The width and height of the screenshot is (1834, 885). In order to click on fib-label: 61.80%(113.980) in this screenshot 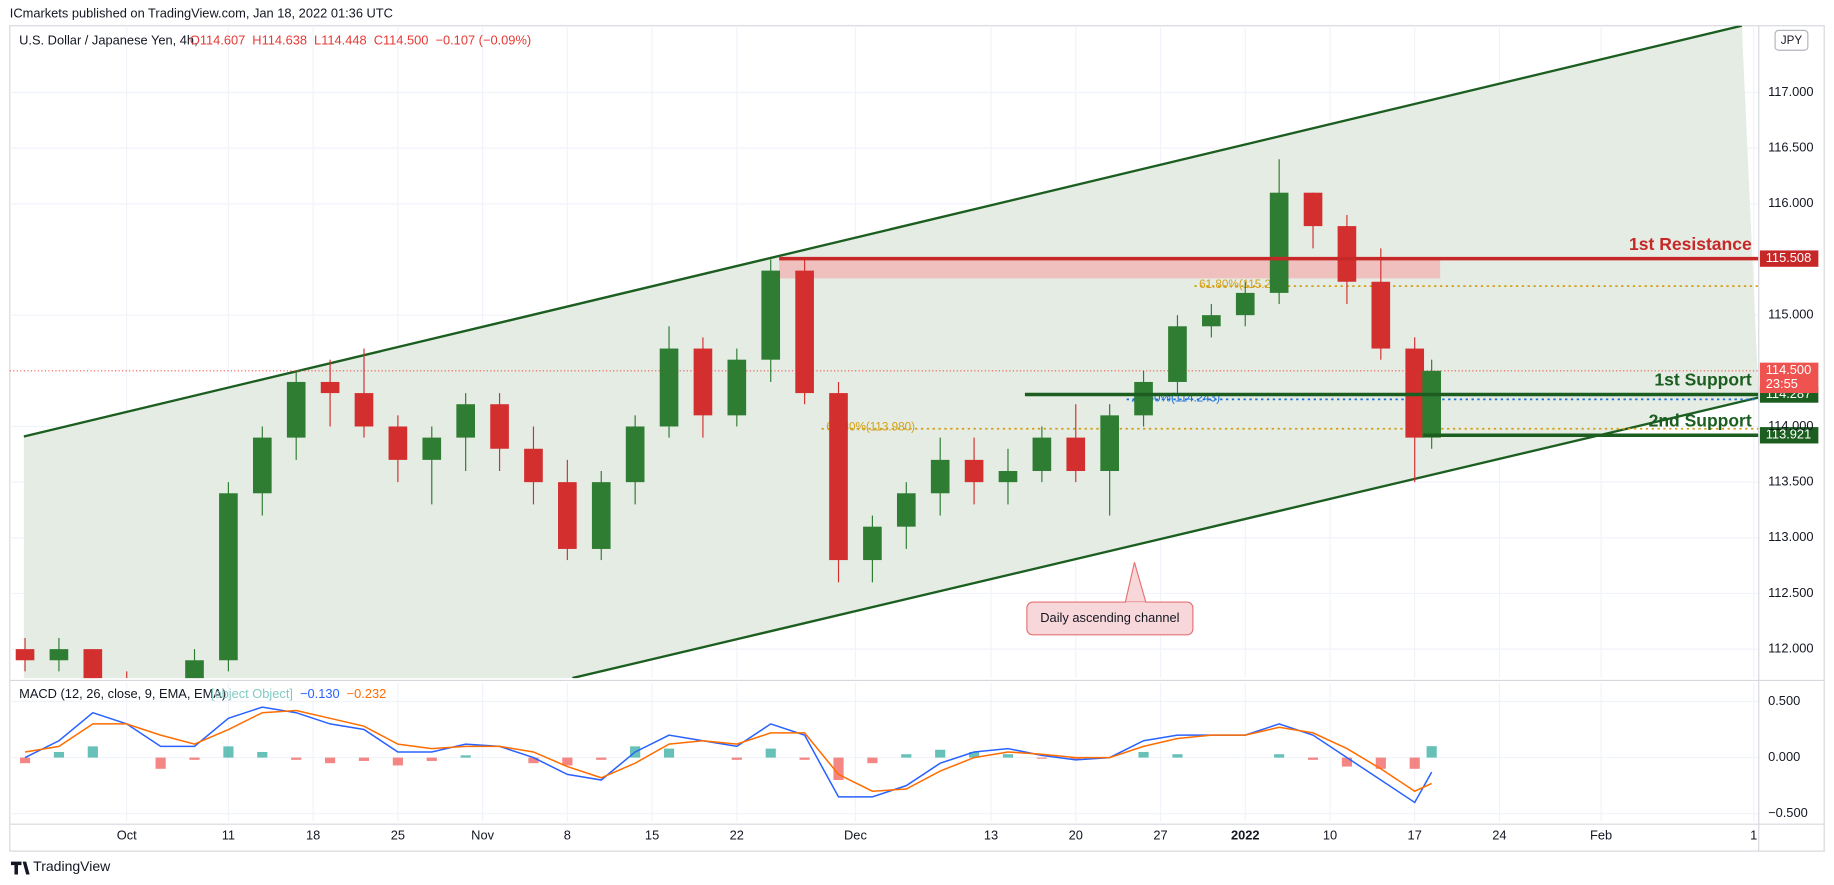, I will do `click(870, 427)`.